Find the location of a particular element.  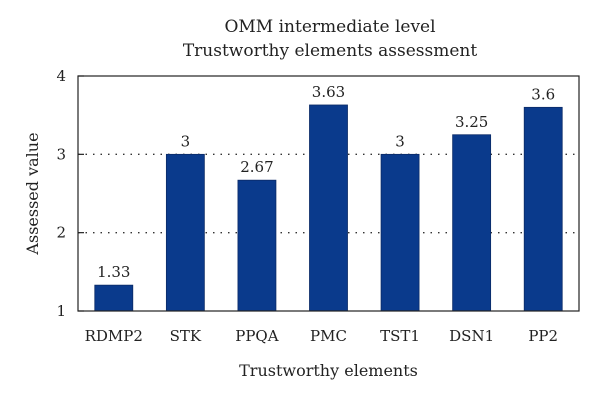

data-label-pp2: 3.6 is located at coordinates (543, 94).